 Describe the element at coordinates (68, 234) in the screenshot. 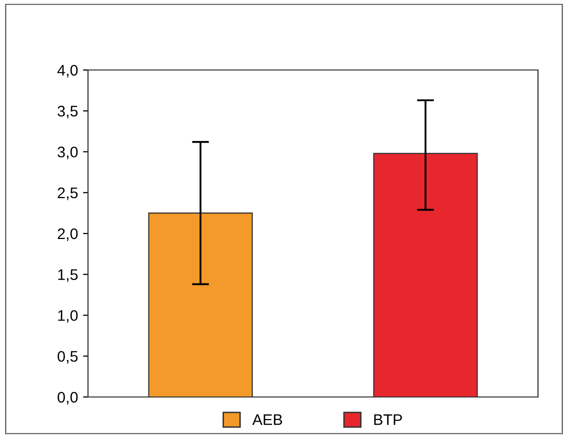

I see `y-tick-label: 2,0` at that location.